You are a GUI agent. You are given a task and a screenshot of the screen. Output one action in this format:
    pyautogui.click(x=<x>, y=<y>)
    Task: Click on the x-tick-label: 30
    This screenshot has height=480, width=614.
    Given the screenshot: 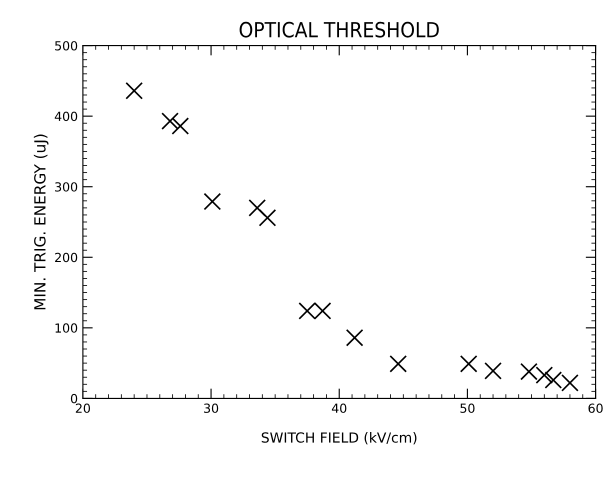 What is the action you would take?
    pyautogui.click(x=211, y=408)
    